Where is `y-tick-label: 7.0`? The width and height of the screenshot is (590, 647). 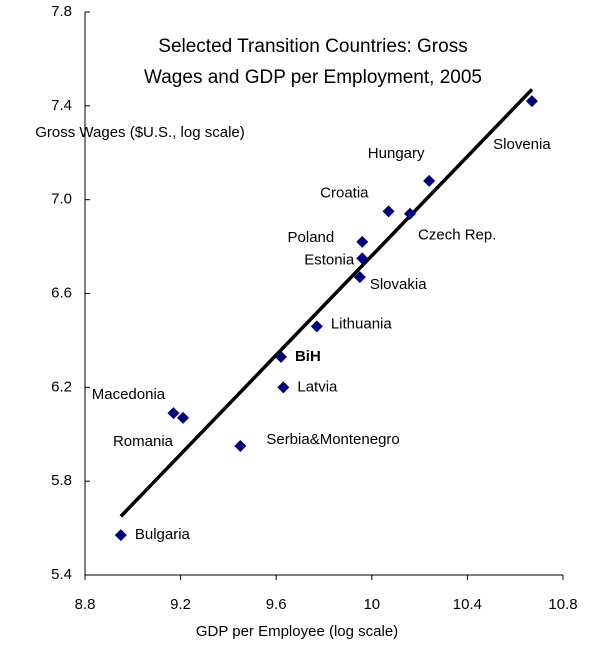 y-tick-label: 7.0 is located at coordinates (61, 199).